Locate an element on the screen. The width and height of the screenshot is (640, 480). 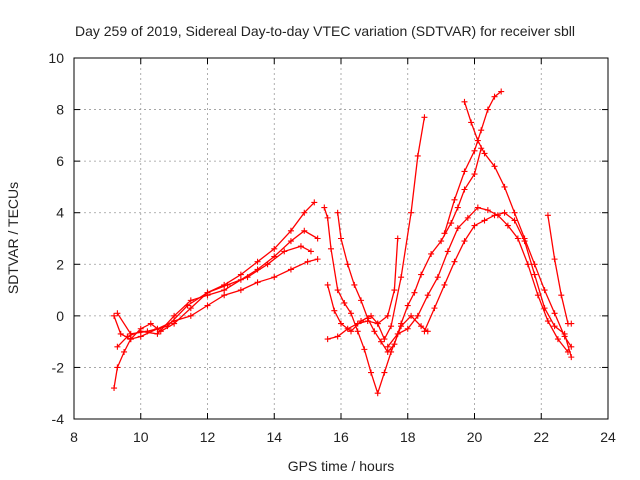
y-tick-label: 8 is located at coordinates (60, 110).